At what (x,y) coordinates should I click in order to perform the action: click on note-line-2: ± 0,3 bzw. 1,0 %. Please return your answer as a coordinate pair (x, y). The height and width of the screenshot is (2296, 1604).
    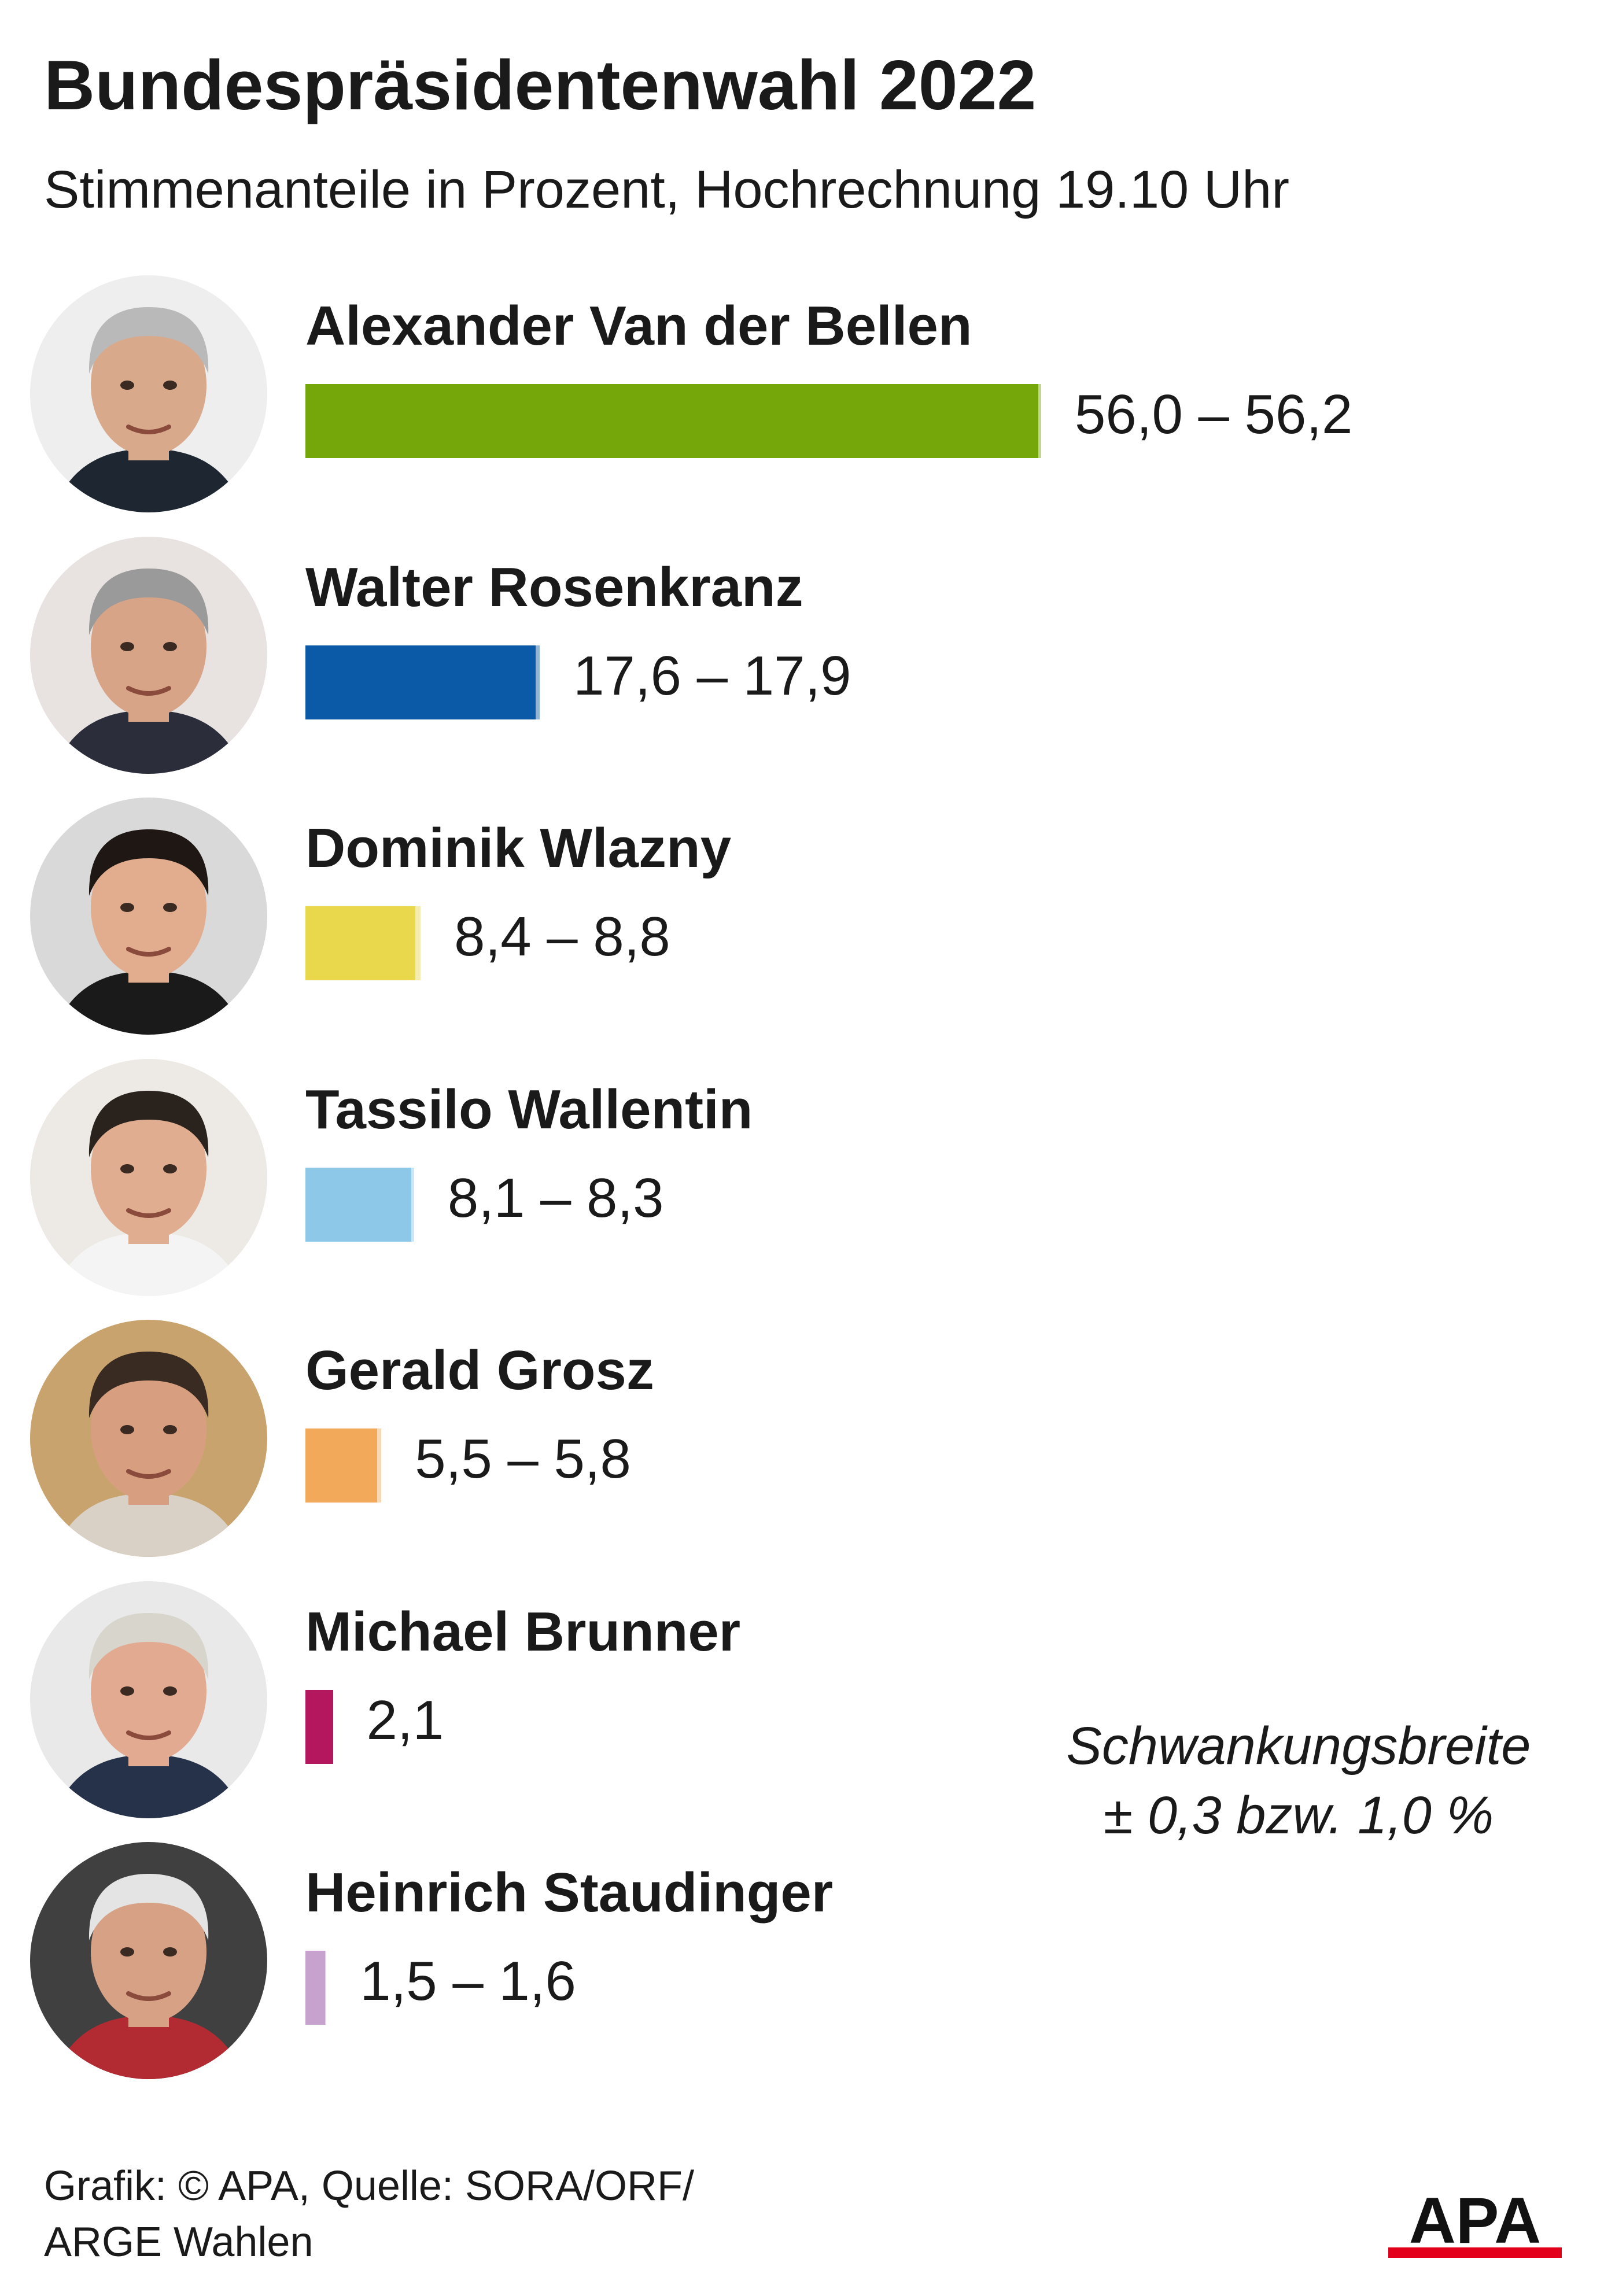
    Looking at the image, I should click on (1298, 1815).